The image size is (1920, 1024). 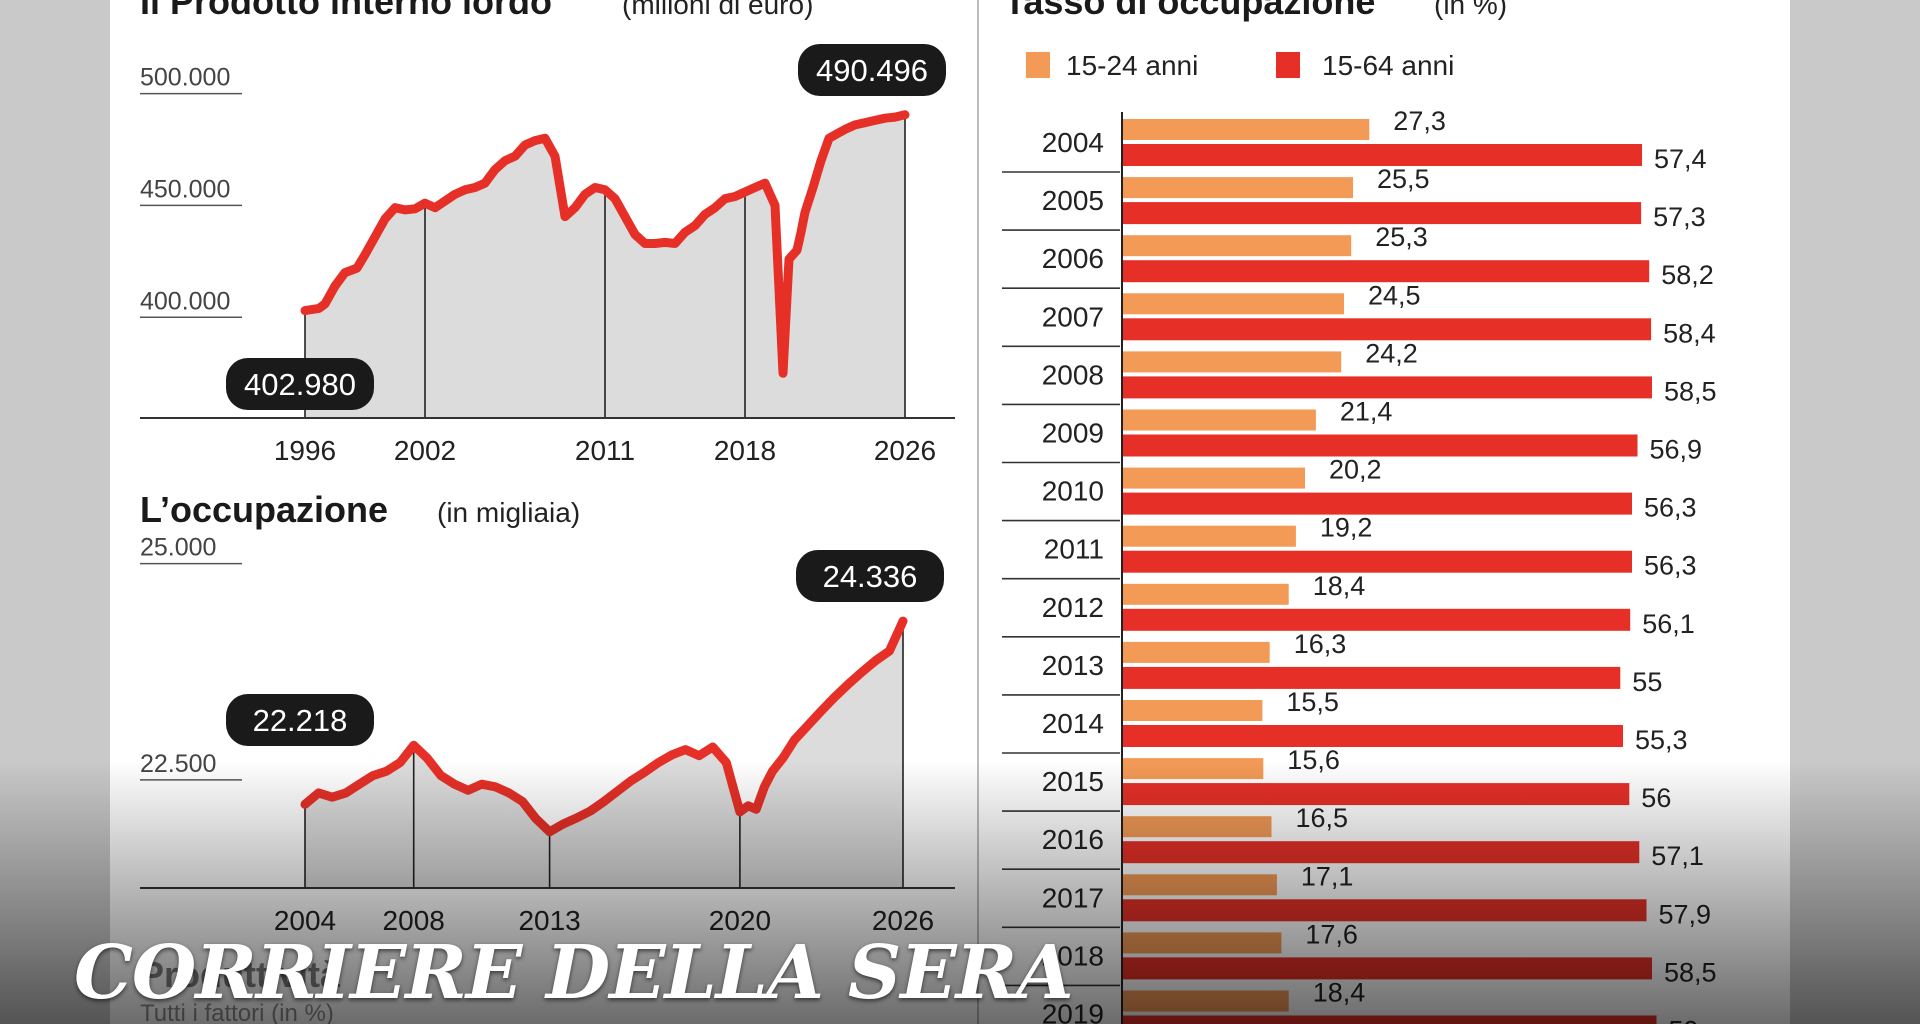 What do you see at coordinates (1073, 374) in the screenshot?
I see `year-label: 2008` at bounding box center [1073, 374].